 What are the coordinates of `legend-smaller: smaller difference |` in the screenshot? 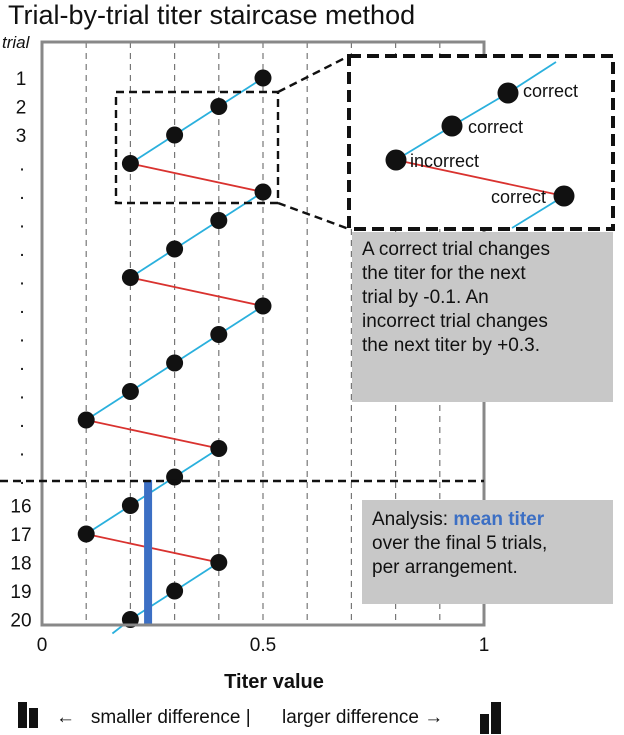 It's located at (170, 717).